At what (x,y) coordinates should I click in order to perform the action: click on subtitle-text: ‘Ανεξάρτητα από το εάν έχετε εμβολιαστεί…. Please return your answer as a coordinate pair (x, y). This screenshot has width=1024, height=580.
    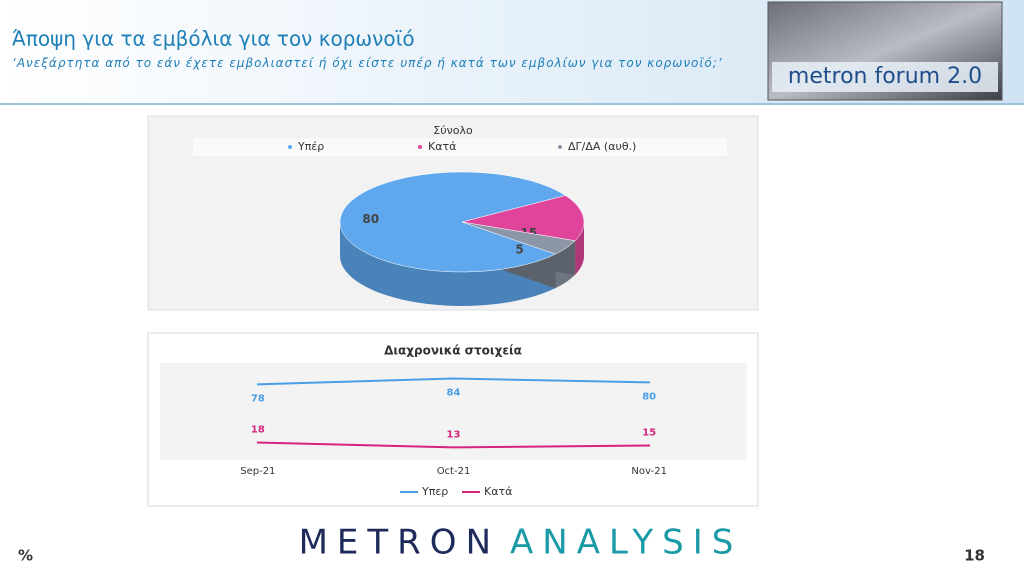
    Looking at the image, I should click on (367, 63).